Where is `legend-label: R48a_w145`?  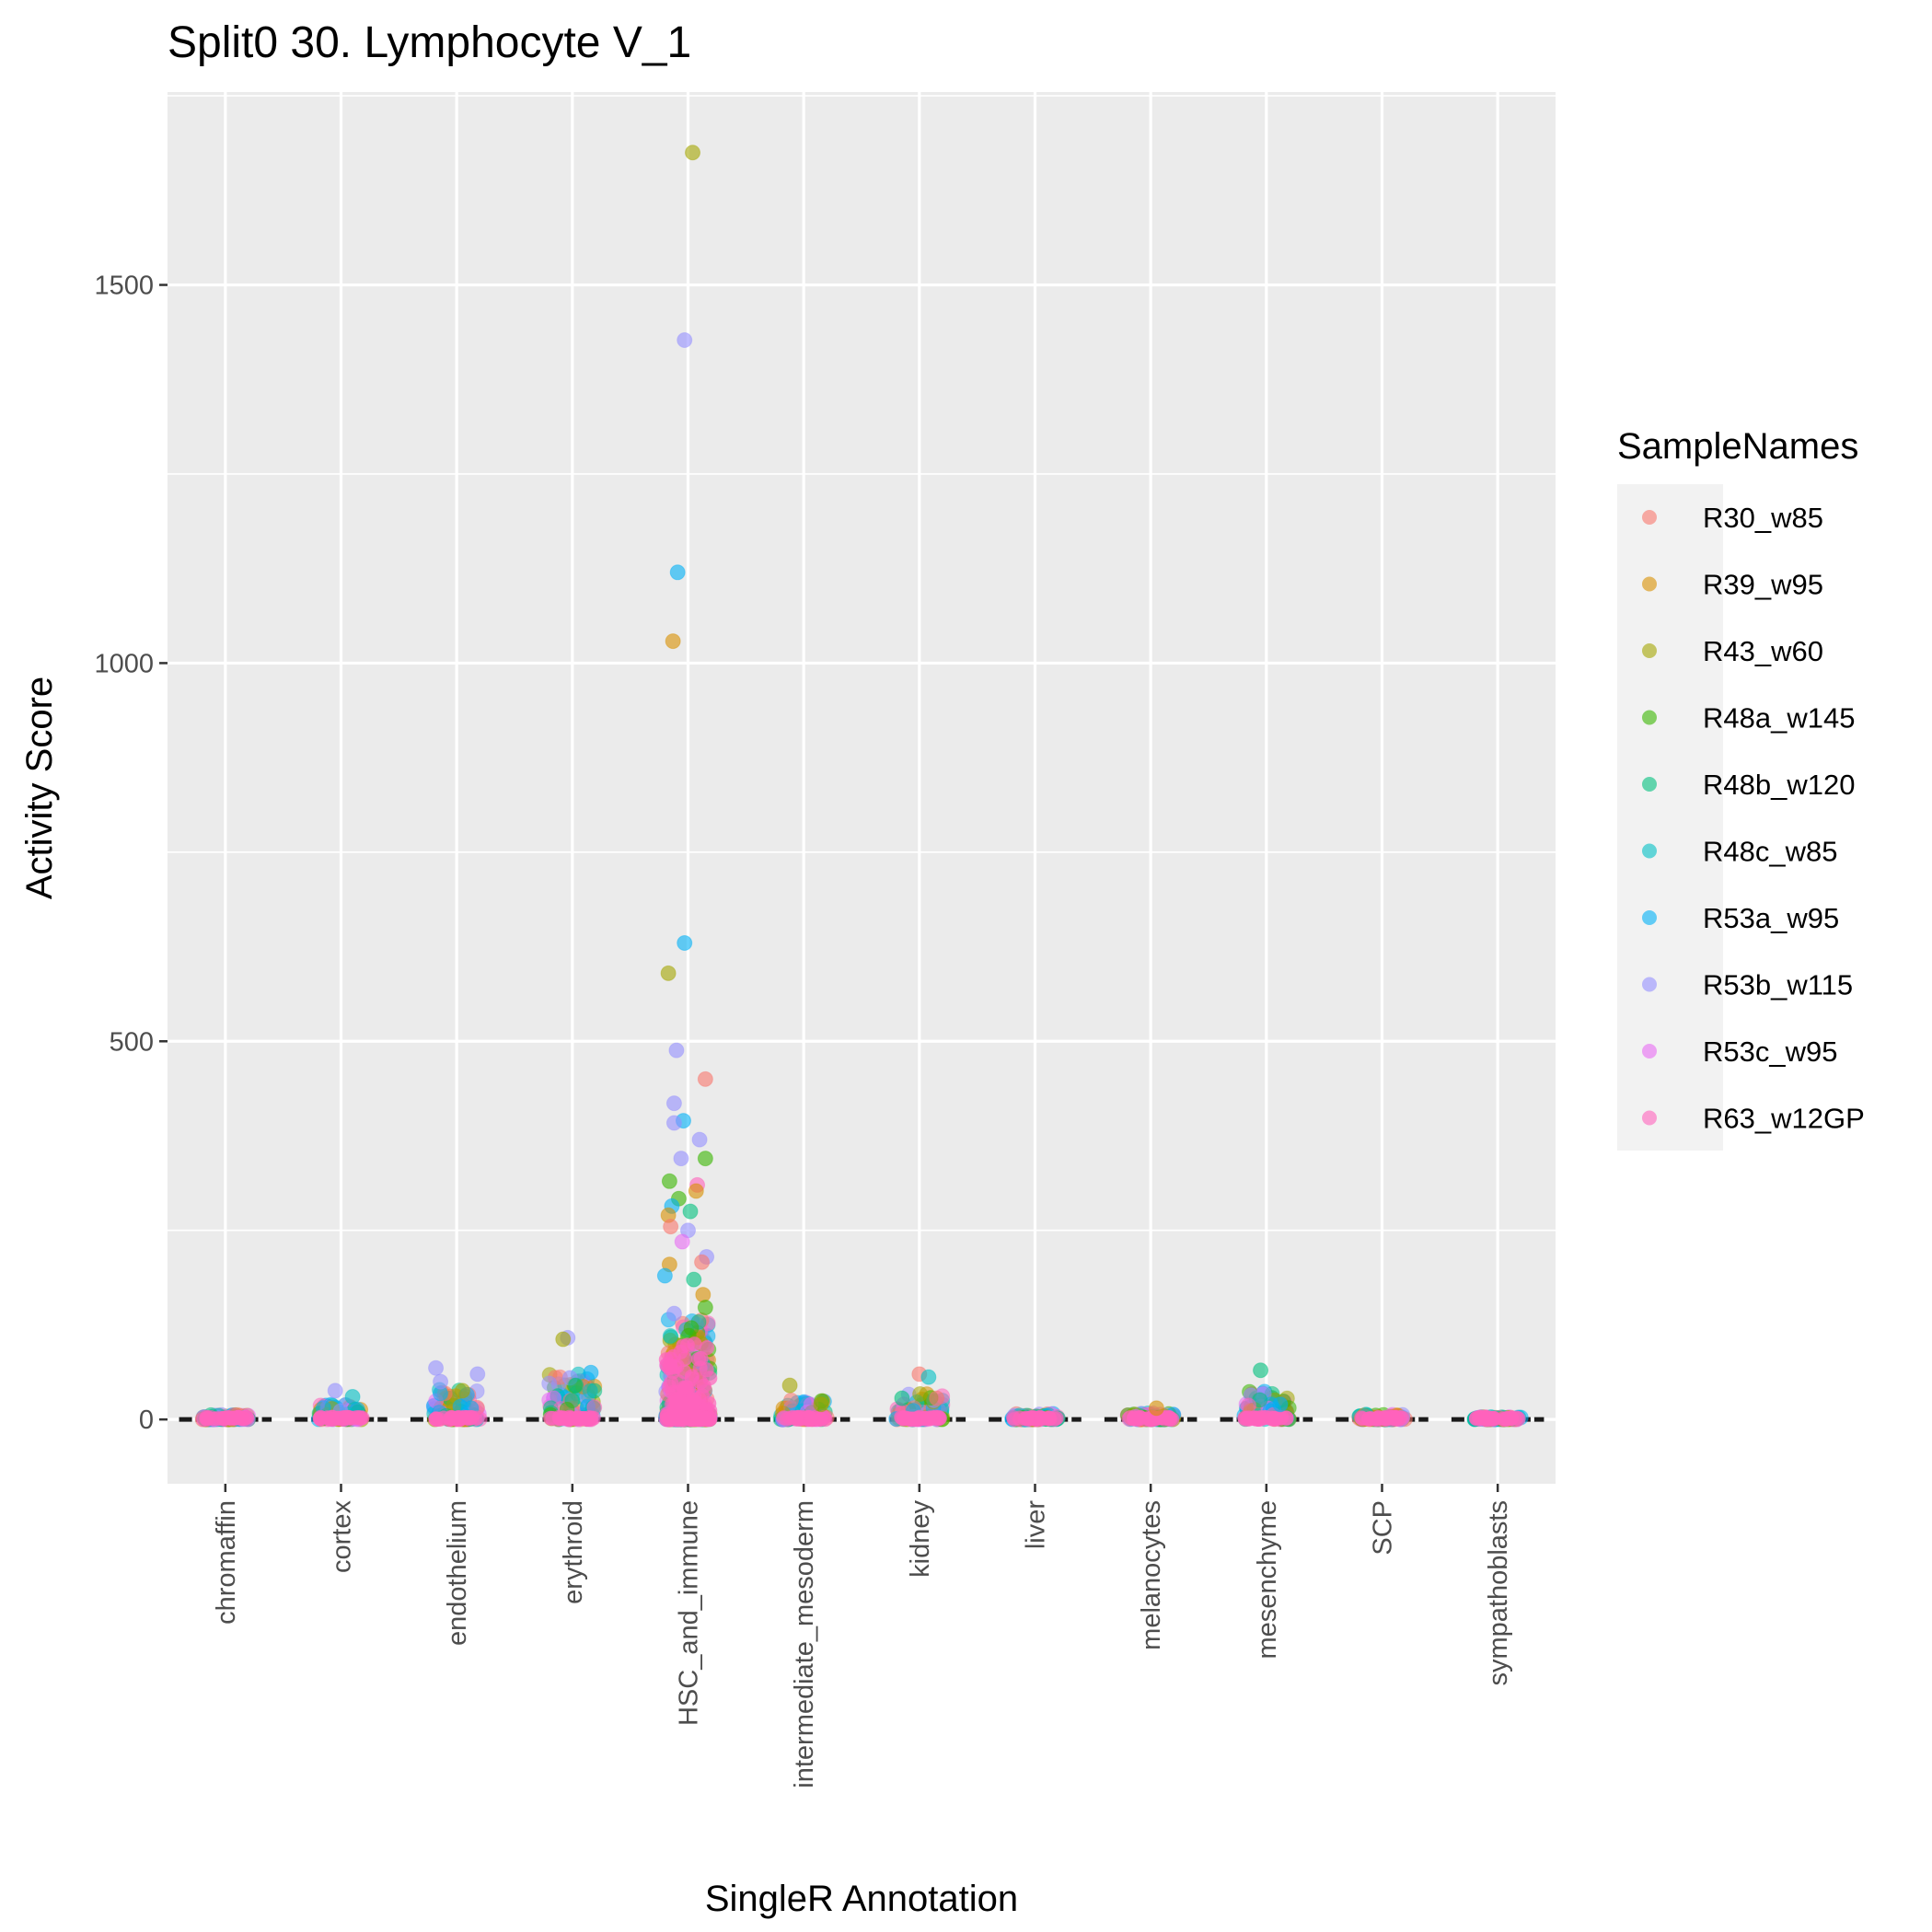
legend-label: R48a_w145 is located at coordinates (1779, 719).